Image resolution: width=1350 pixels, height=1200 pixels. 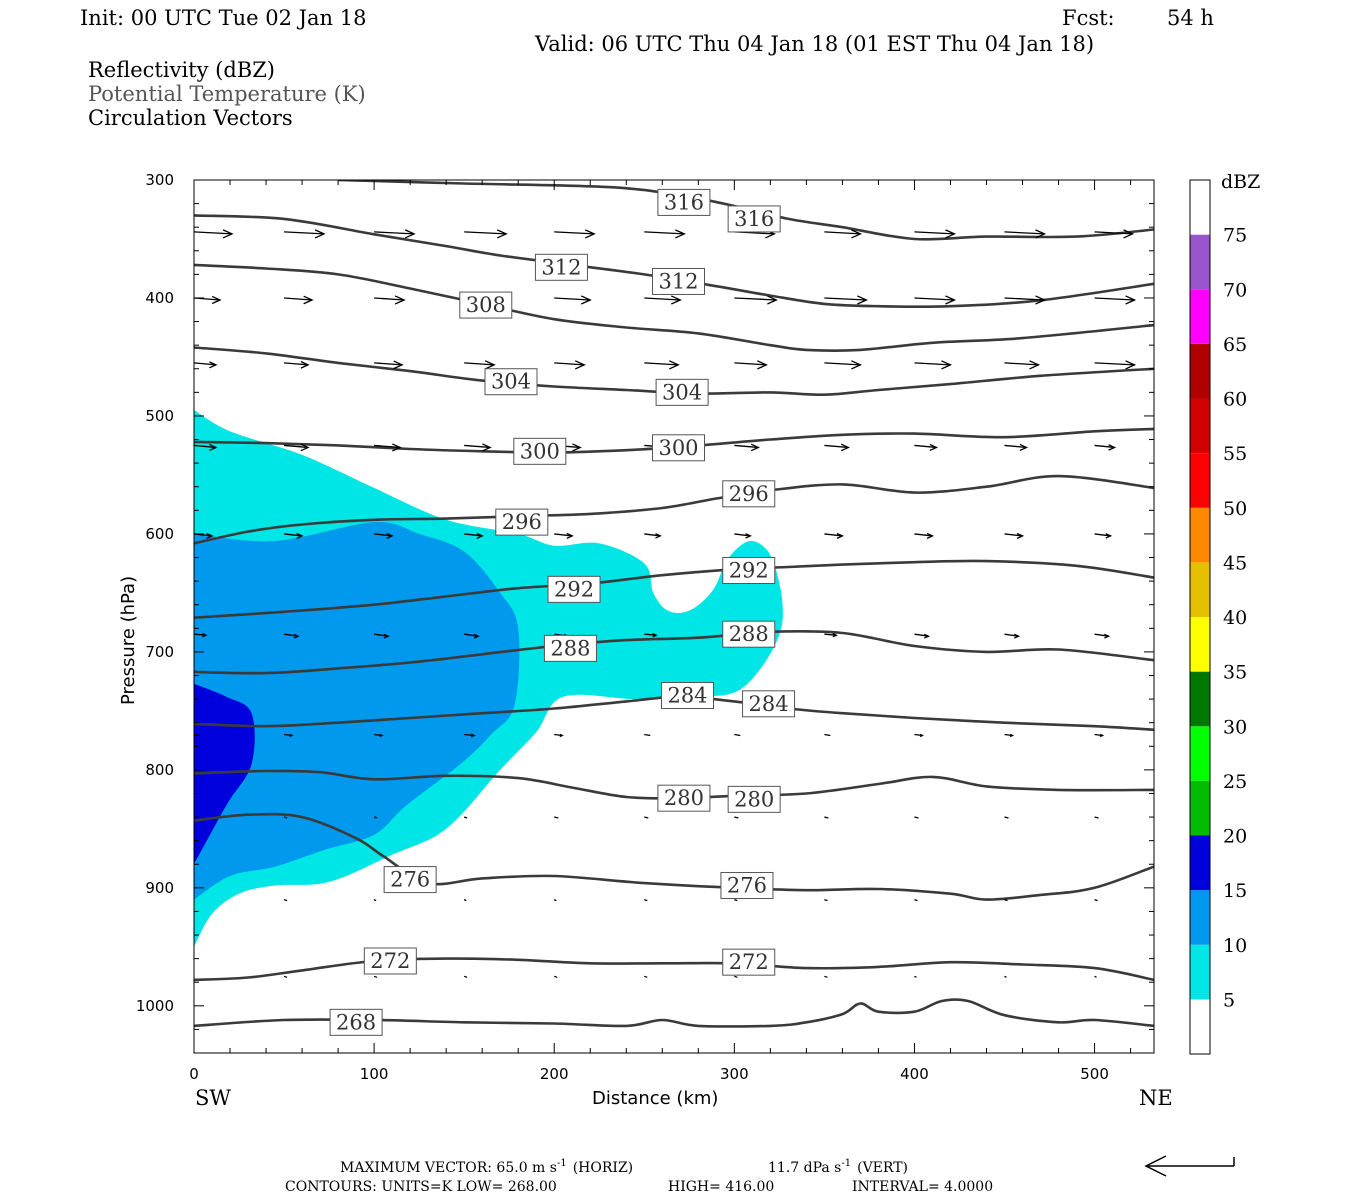 What do you see at coordinates (356, 1022) in the screenshot?
I see `svg-text: 268` at bounding box center [356, 1022].